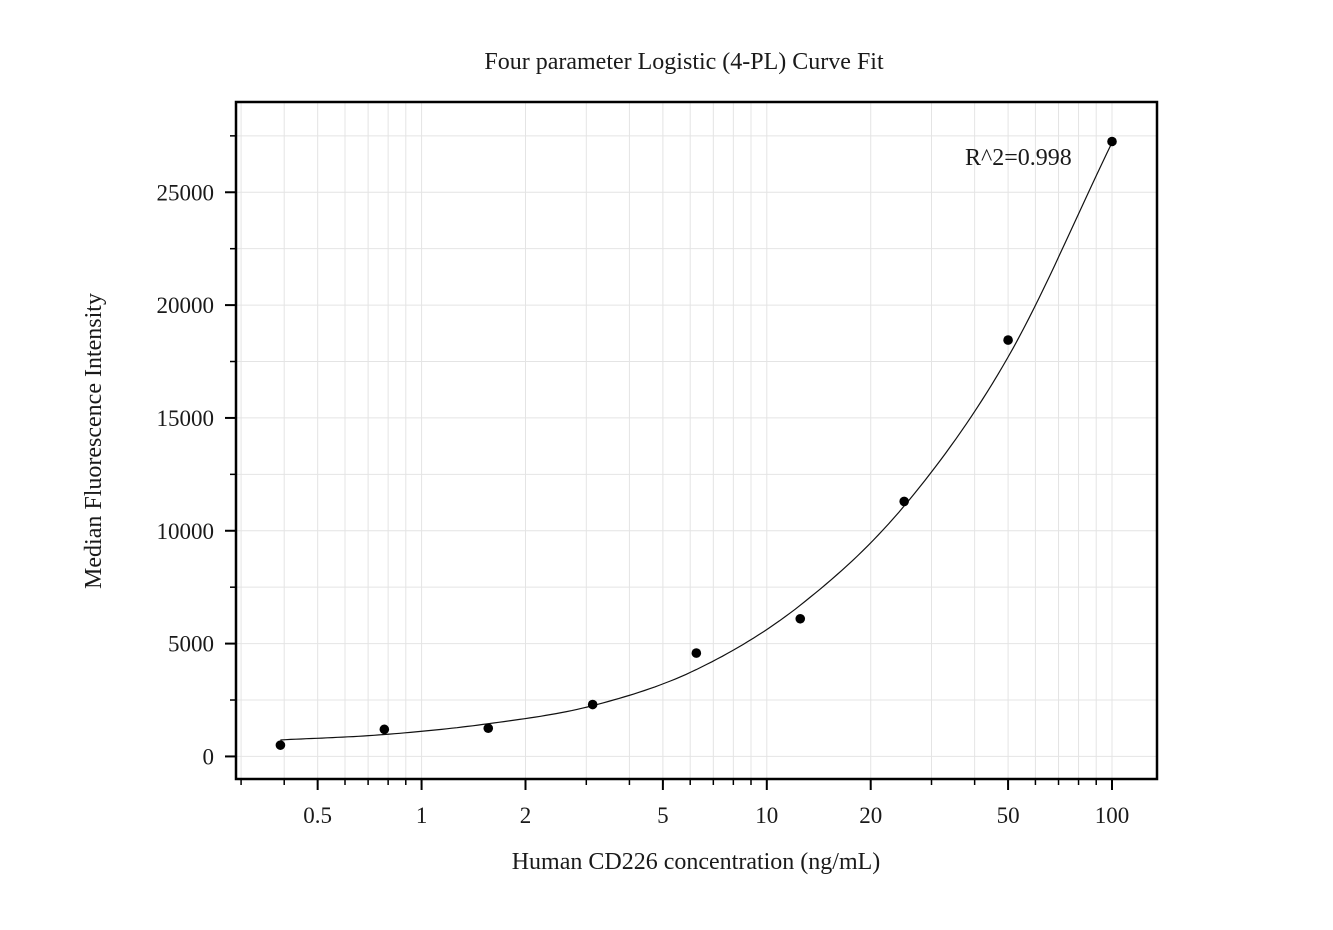 This screenshot has width=1333, height=930. I want to click on y-tick-label: 25000, so click(186, 192).